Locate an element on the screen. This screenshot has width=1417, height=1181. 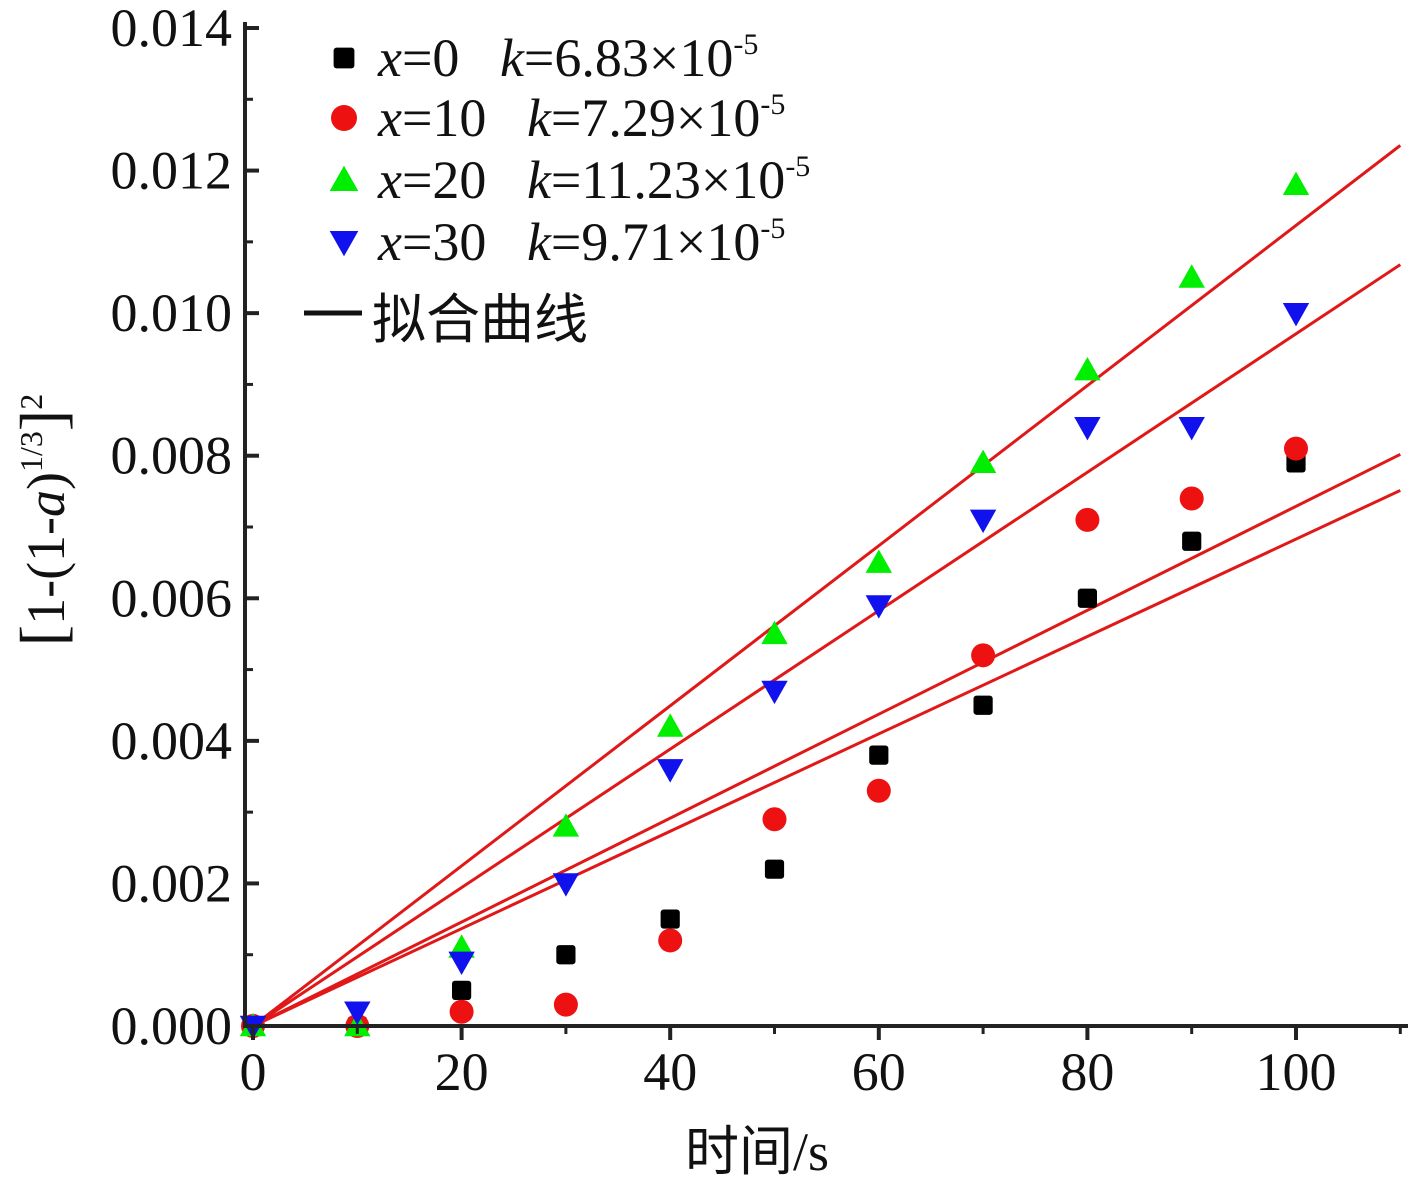
y-axis-title-open-bracket: [ is located at coordinates (42, 635).